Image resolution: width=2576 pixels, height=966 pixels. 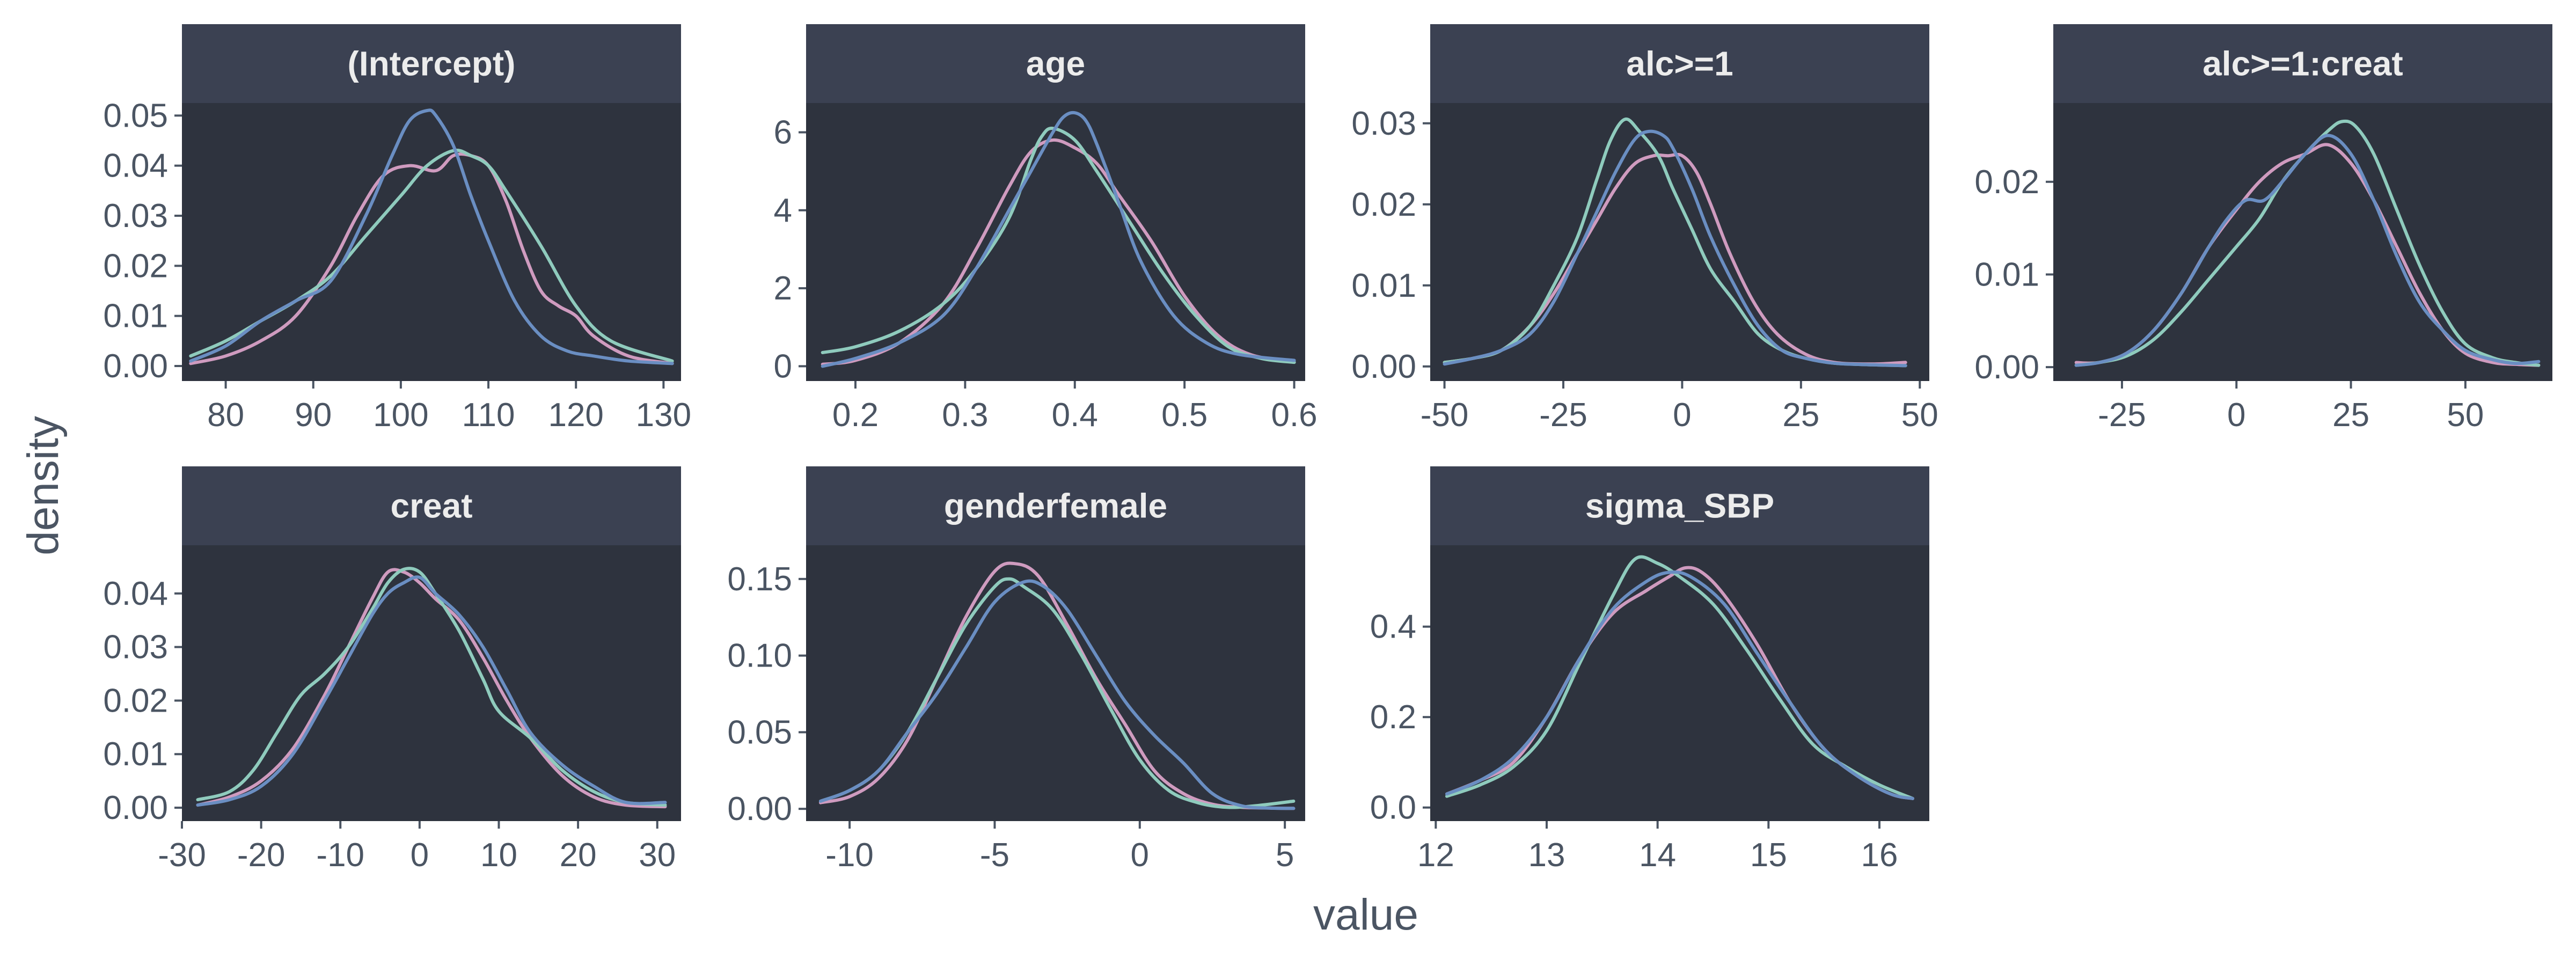 I want to click on facet-strip-label: sigma_SBP, so click(x=1679, y=506).